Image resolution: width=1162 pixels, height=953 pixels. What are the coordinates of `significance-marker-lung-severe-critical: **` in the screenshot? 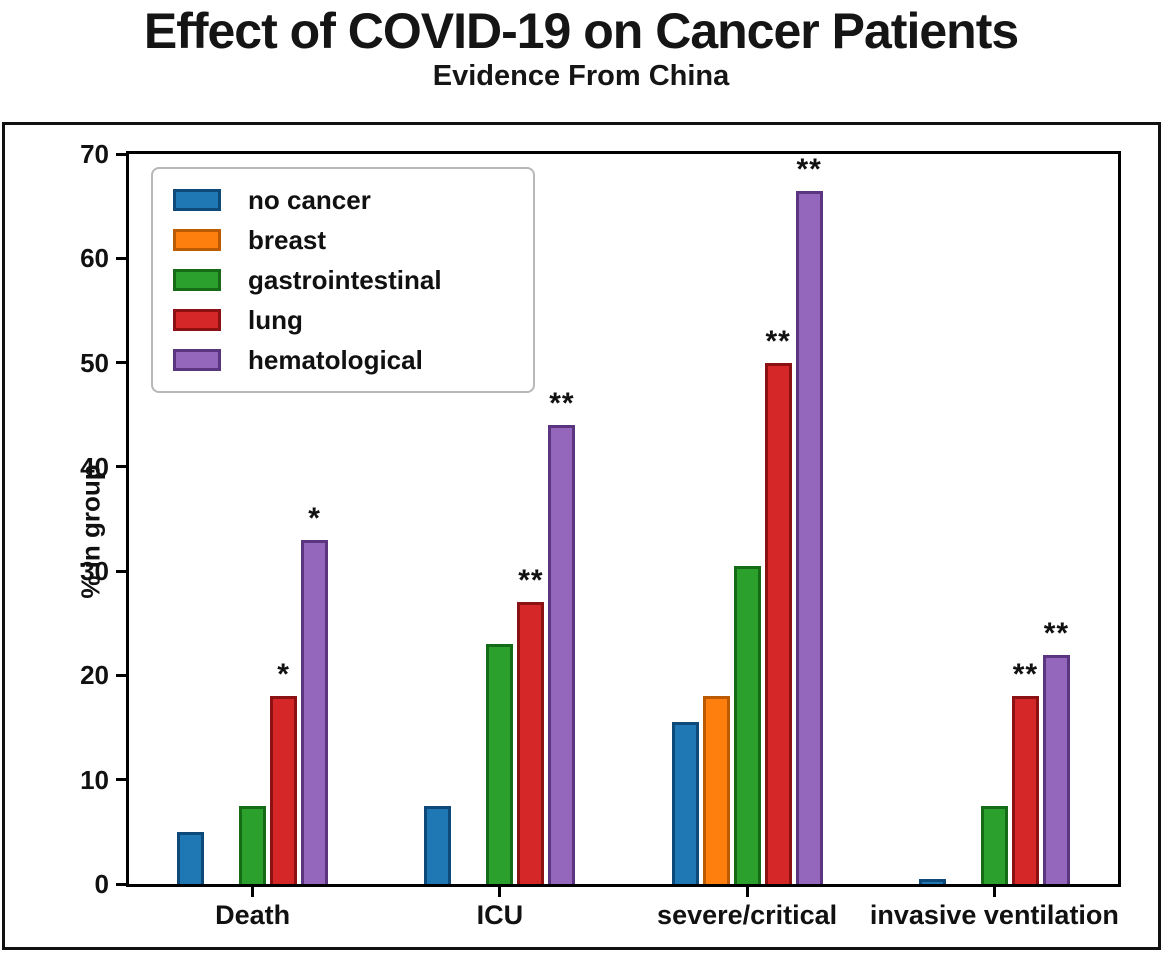 It's located at (778, 341).